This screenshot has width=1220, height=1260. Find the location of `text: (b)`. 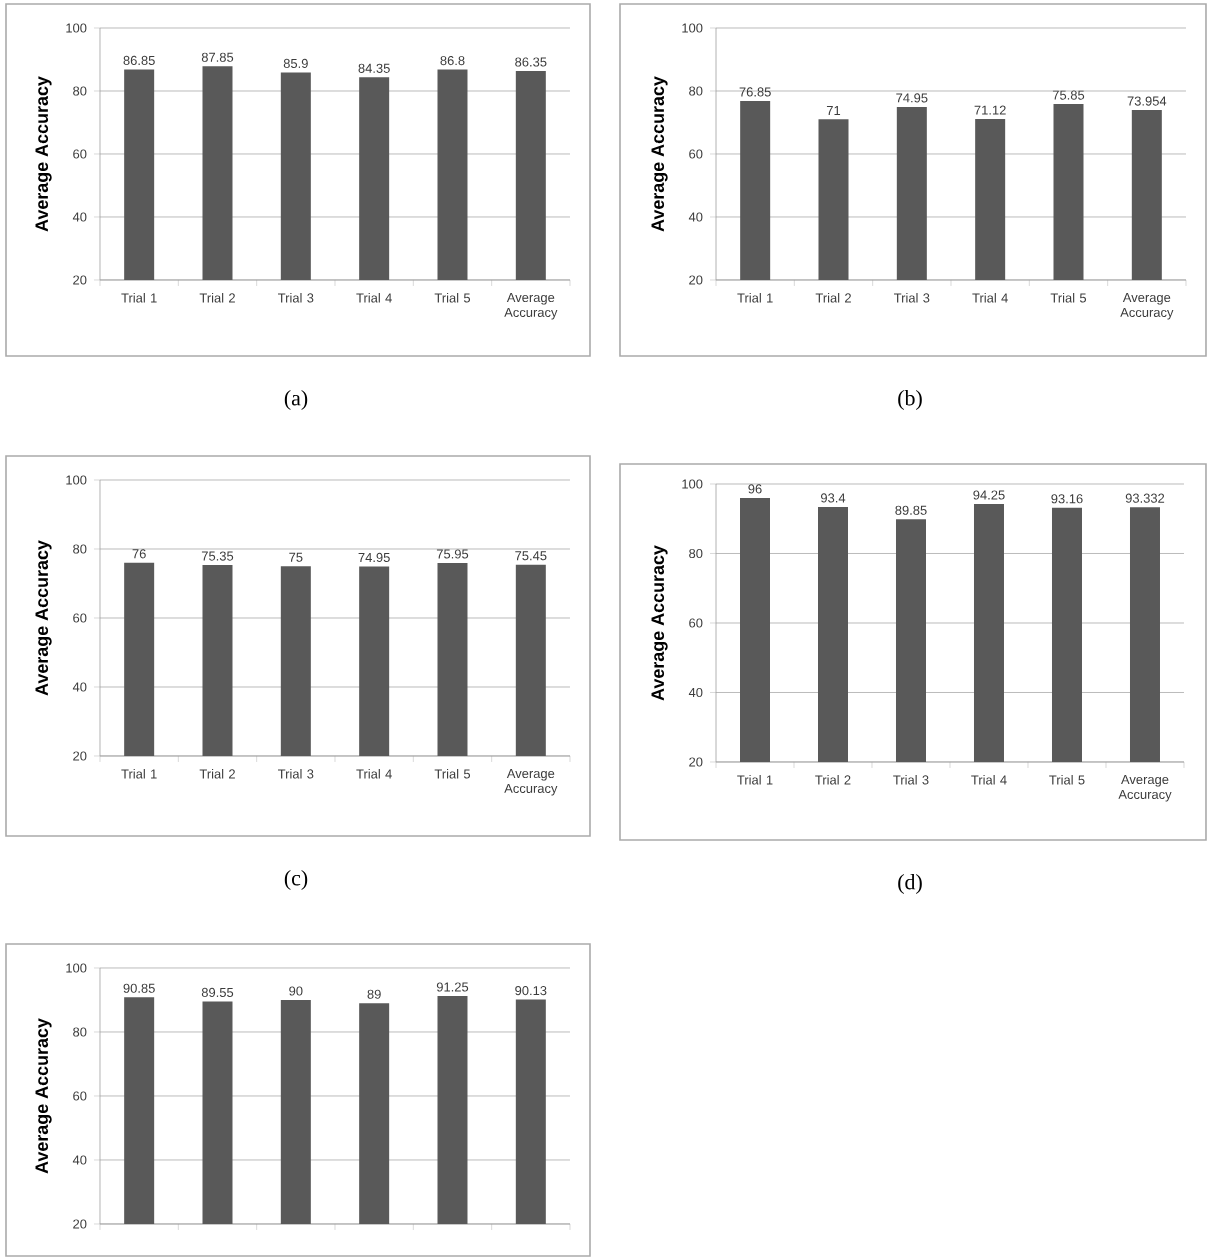

text: (b) is located at coordinates (910, 400).